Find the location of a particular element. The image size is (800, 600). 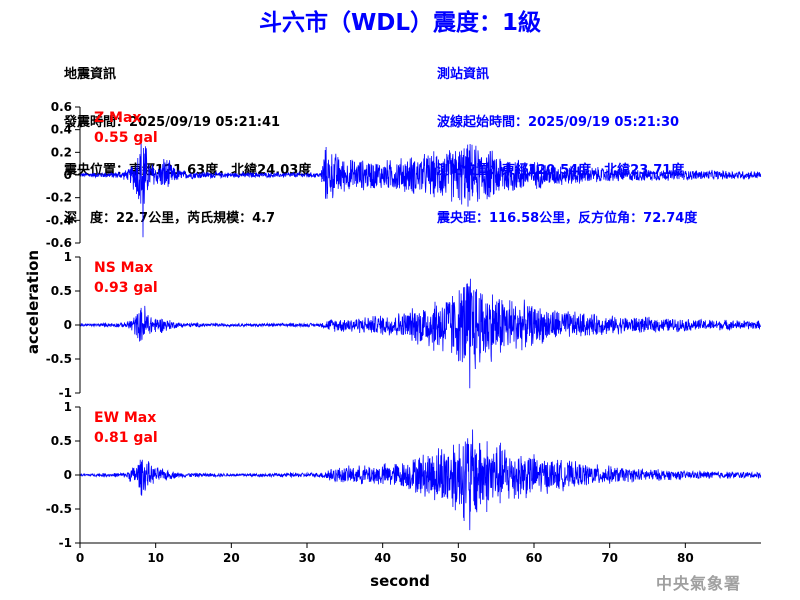

x-tick-label: 70 is located at coordinates (609, 558).